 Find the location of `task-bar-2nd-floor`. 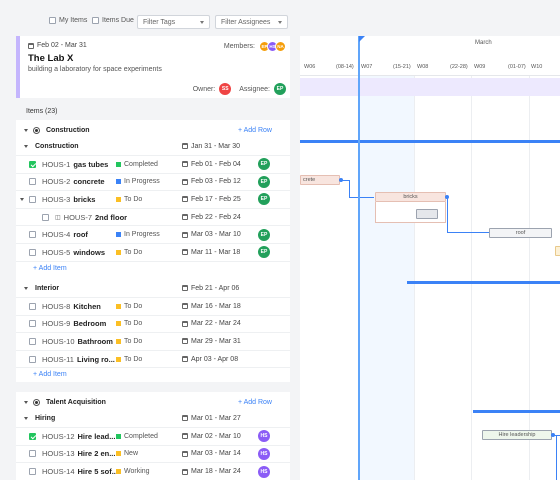

task-bar-2nd-floor is located at coordinates (427, 214).